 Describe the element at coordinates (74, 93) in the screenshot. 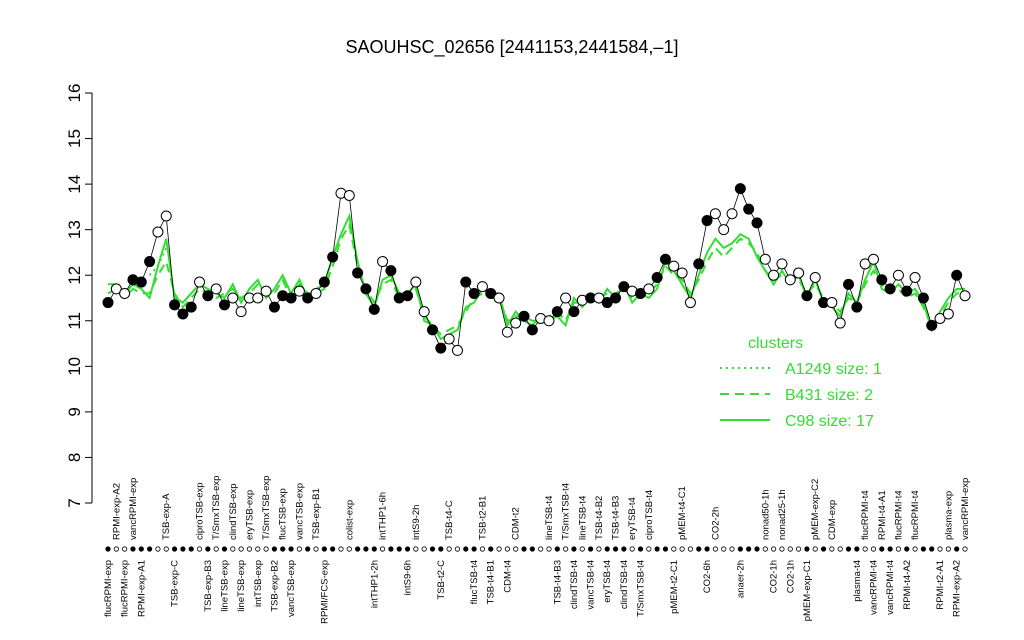

I see `y-tick-label: 16` at that location.